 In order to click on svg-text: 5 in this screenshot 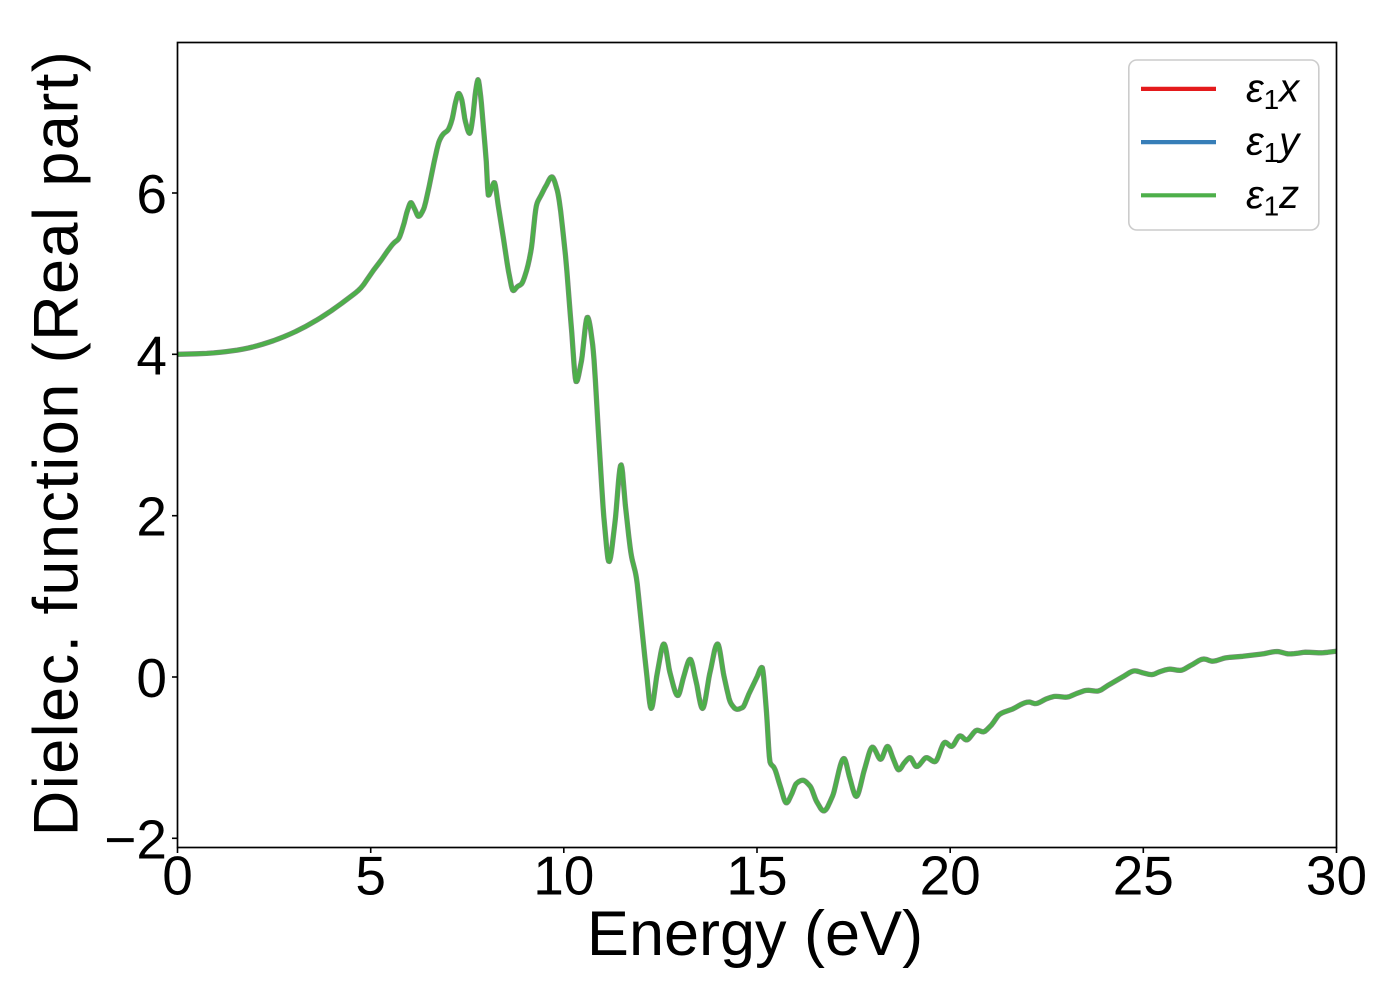, I will do `click(370, 876)`.